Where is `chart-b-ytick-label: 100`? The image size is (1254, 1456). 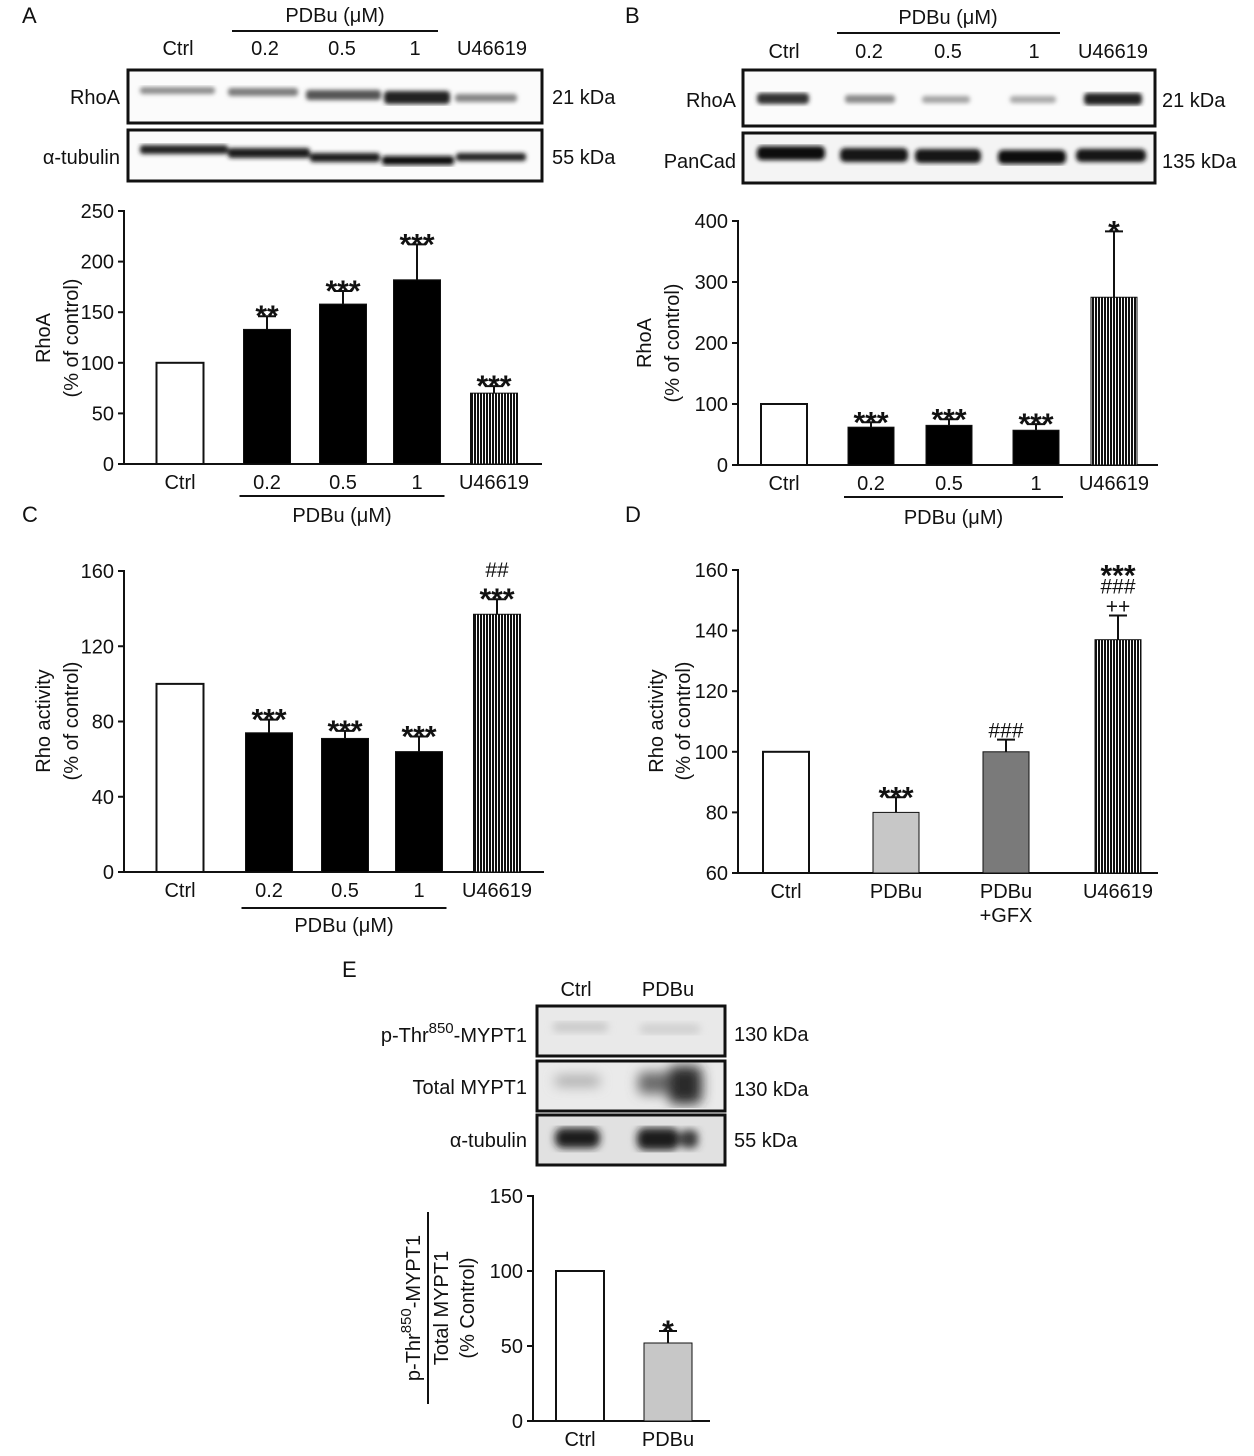 chart-b-ytick-label: 100 is located at coordinates (711, 405).